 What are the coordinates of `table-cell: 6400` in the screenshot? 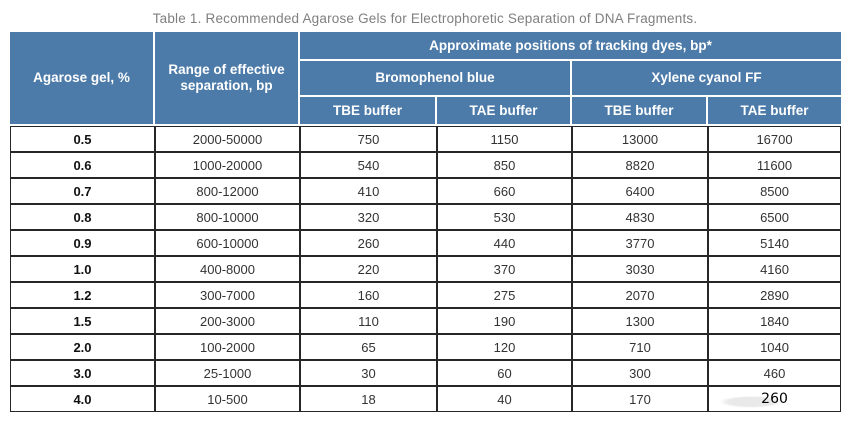 It's located at (640, 191).